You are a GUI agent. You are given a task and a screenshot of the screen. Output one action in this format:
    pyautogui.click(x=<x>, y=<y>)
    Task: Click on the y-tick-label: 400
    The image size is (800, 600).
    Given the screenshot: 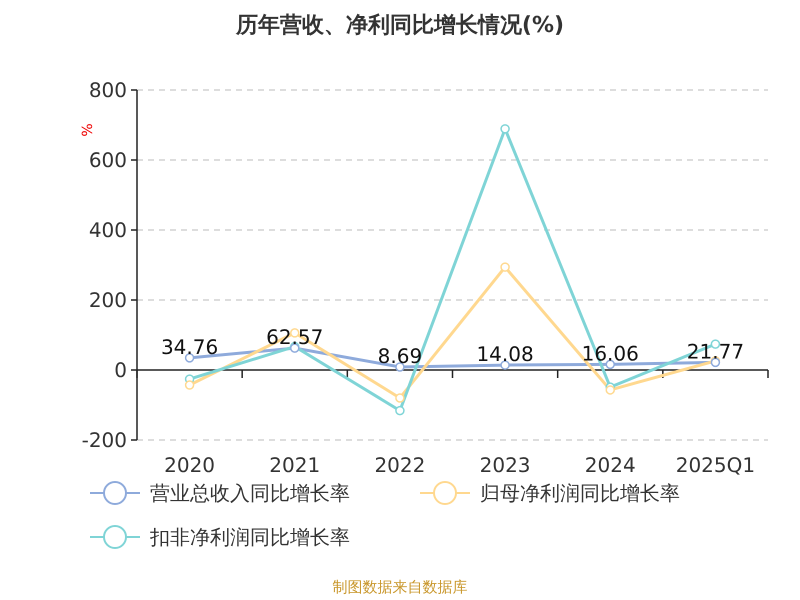 What is the action you would take?
    pyautogui.click(x=107, y=230)
    